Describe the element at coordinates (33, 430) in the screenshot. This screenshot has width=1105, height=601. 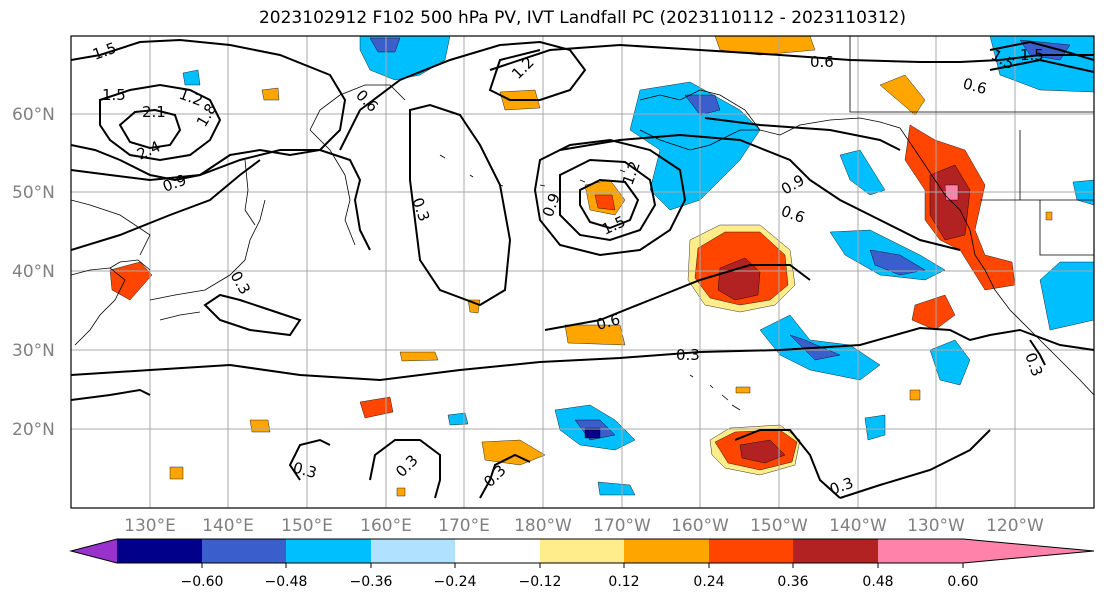
I see `lat-label: 20°N` at that location.